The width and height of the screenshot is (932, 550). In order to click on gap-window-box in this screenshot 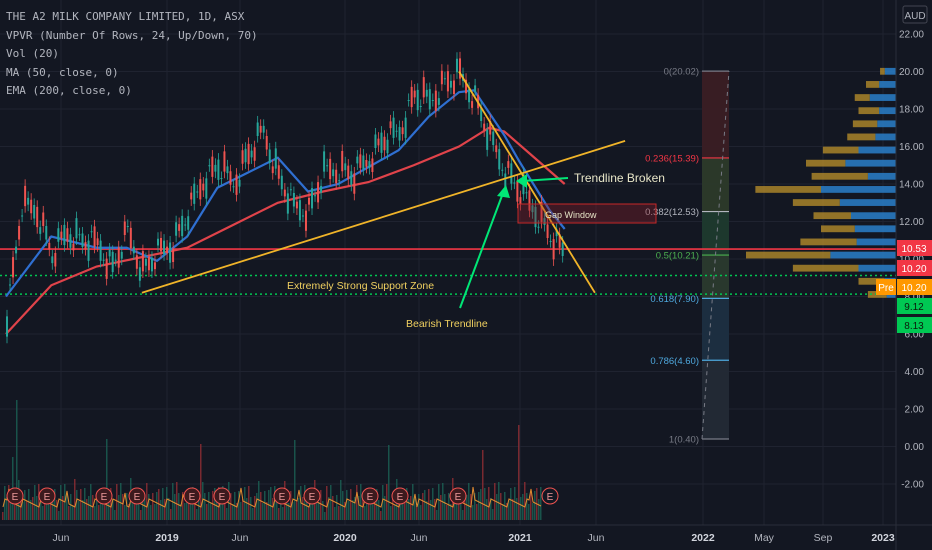, I will do `click(587, 213)`.